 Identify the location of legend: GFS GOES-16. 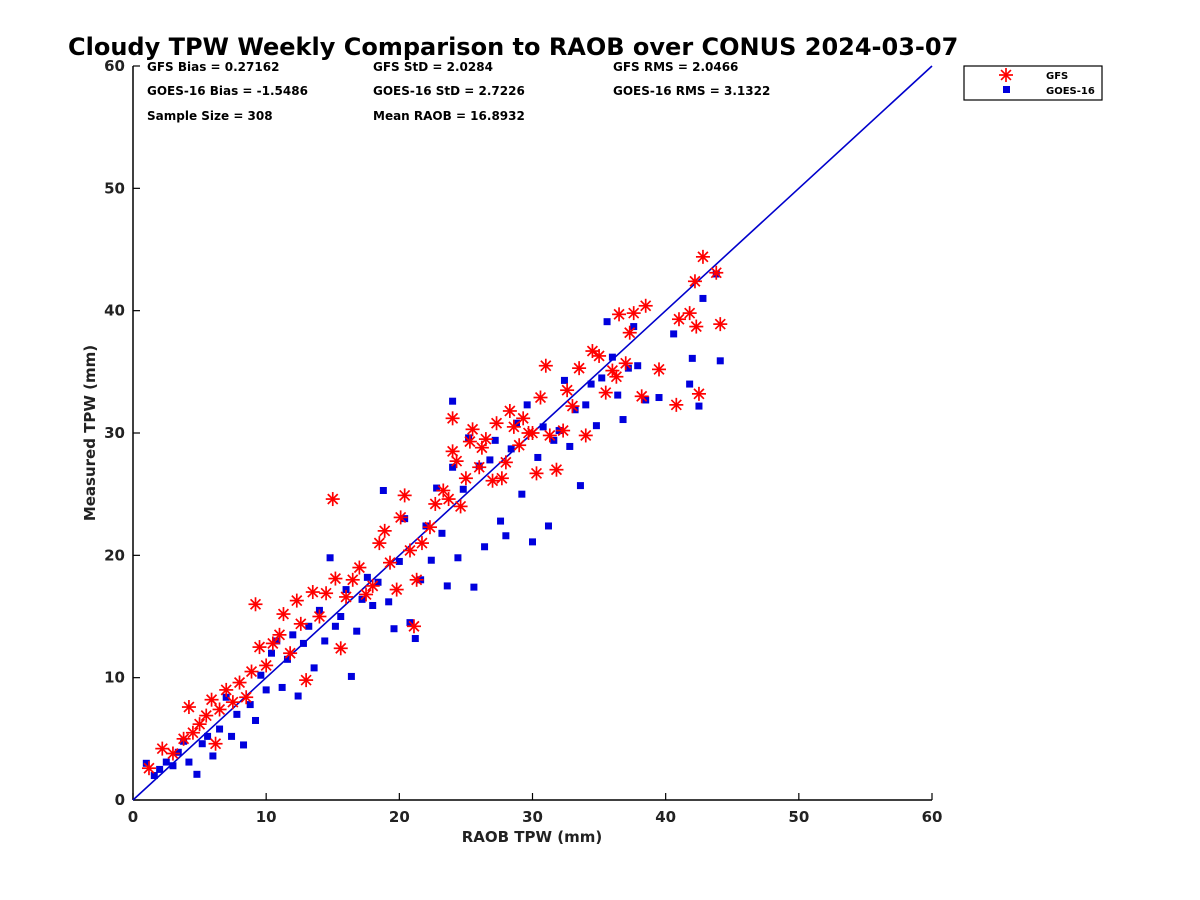
(1033, 83).